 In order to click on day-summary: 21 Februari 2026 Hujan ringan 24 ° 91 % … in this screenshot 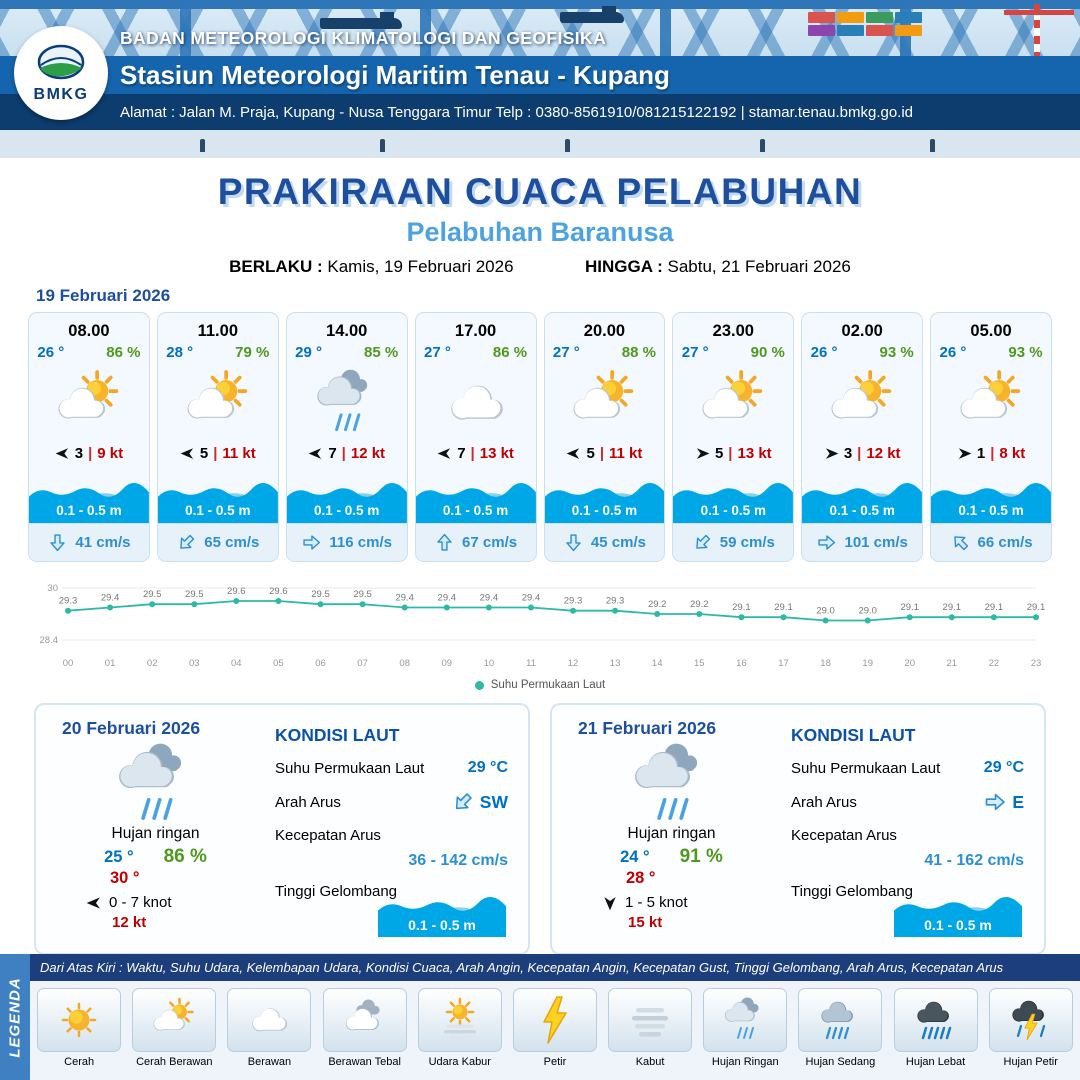, I will do `click(671, 829)`.